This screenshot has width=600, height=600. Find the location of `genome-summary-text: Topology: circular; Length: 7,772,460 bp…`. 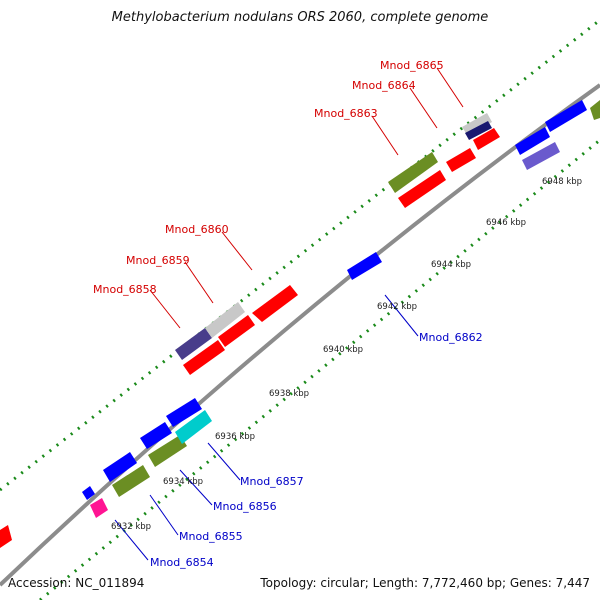

genome-summary-text: Topology: circular; Length: 7,772,460 bp… is located at coordinates (425, 583).